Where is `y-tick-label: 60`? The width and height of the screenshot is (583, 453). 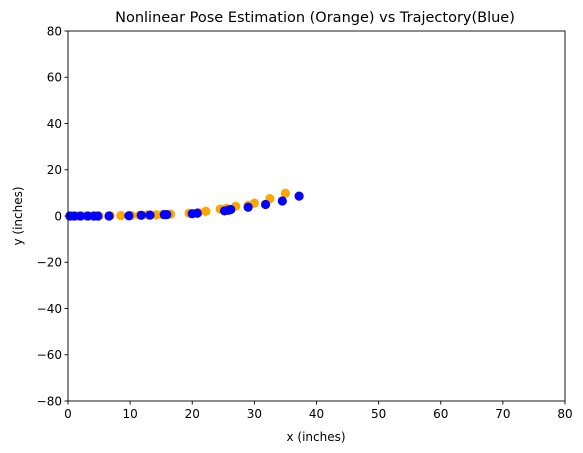
y-tick-label: 60 is located at coordinates (54, 78).